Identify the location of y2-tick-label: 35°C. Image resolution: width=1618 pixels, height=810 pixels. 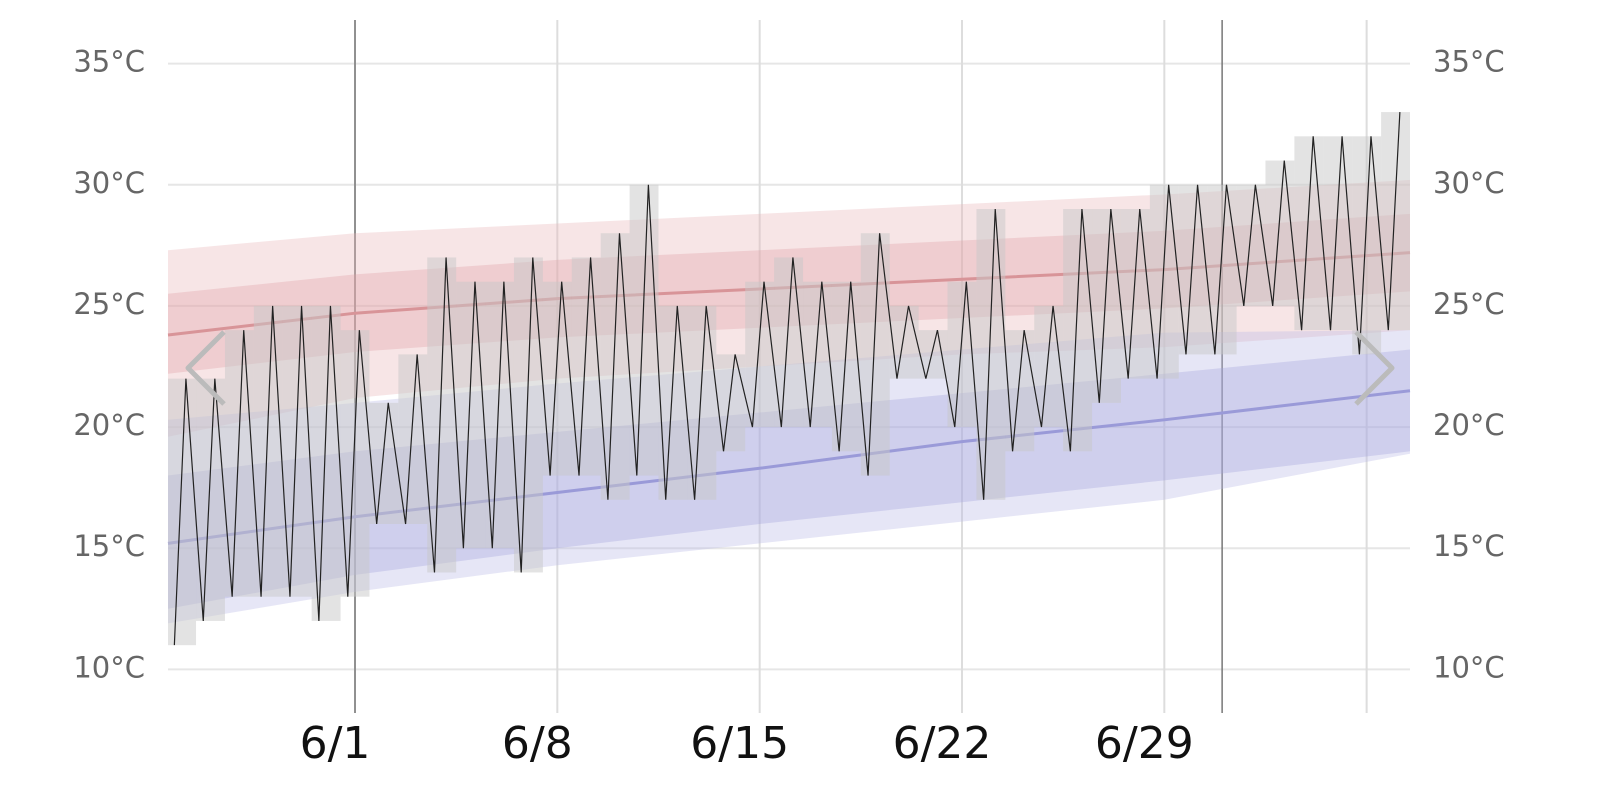
(1469, 62).